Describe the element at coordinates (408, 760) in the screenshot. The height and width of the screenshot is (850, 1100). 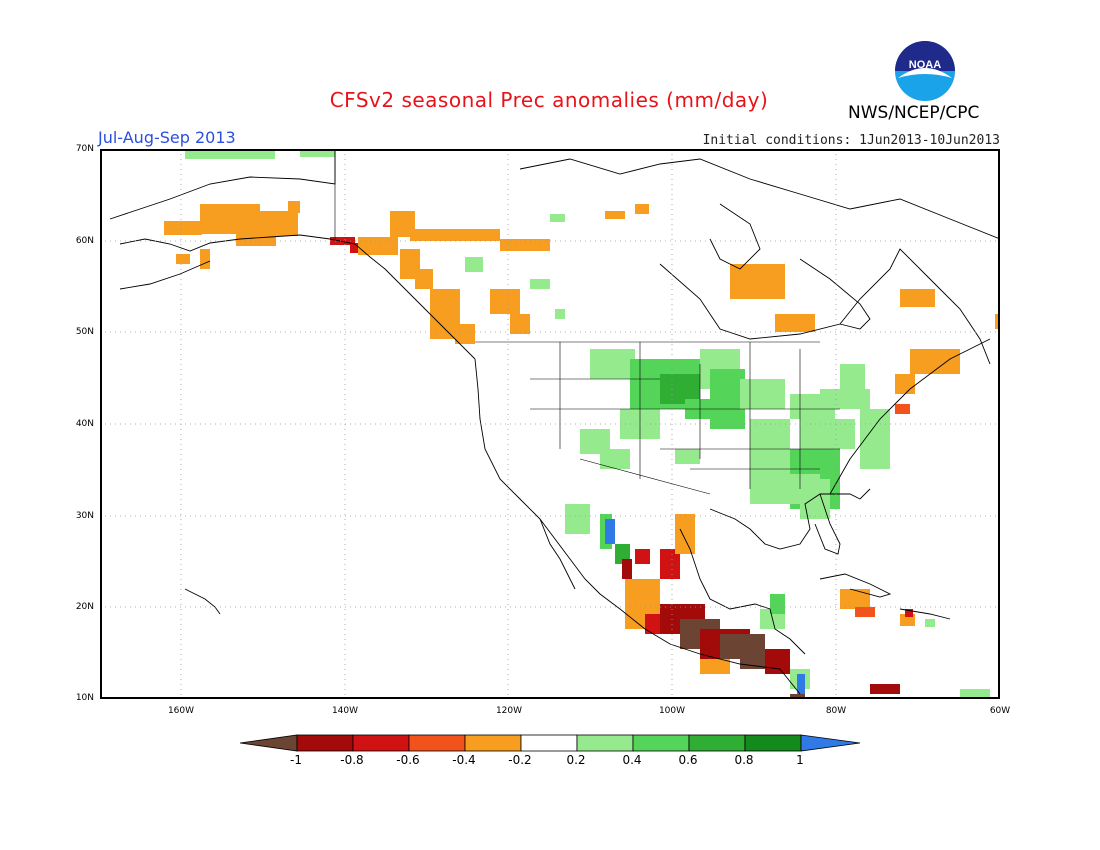
I see `colorbar-tick: -0.6` at that location.